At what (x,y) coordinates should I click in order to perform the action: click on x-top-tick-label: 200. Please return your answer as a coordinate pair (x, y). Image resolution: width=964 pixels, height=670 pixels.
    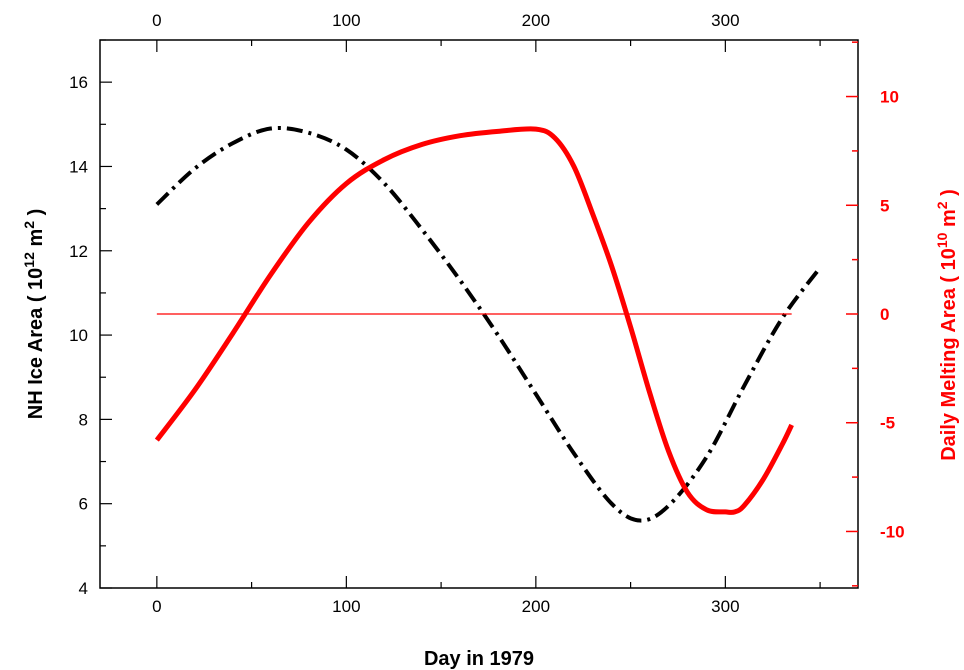
    Looking at the image, I should click on (536, 20).